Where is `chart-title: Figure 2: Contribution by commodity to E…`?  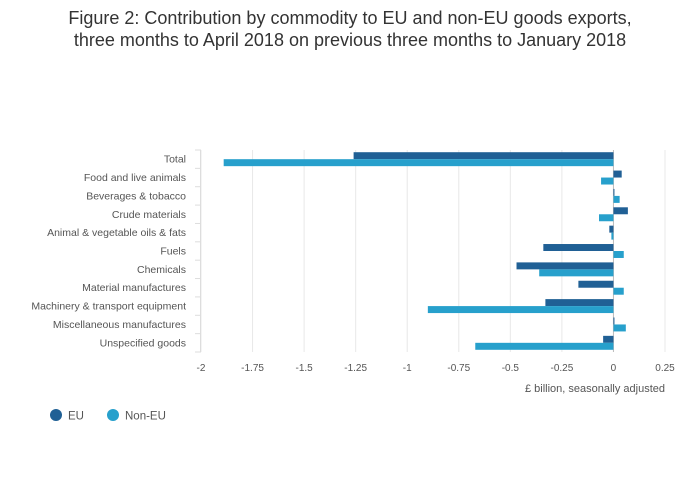 chart-title: Figure 2: Contribution by commodity to E… is located at coordinates (350, 29).